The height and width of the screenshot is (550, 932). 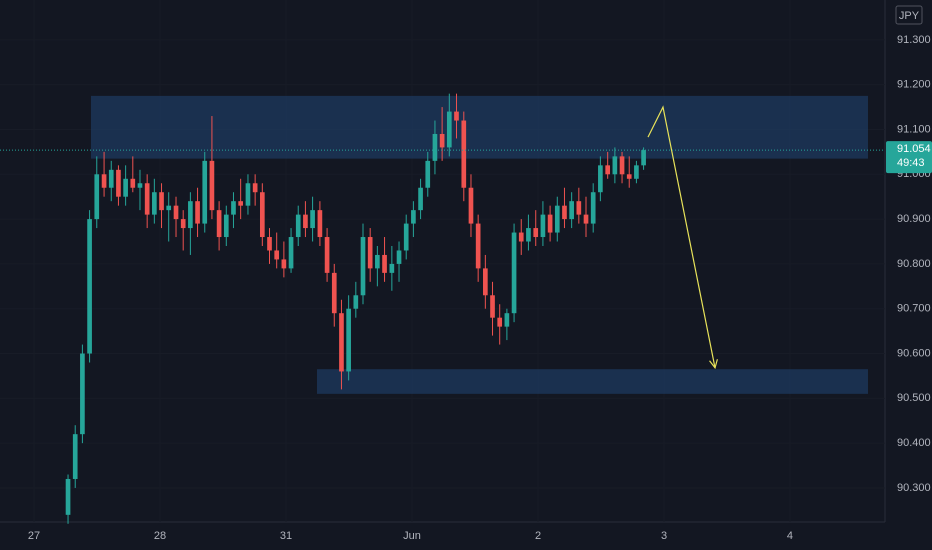 What do you see at coordinates (914, 219) in the screenshot?
I see `y-tick-label: 90.900` at bounding box center [914, 219].